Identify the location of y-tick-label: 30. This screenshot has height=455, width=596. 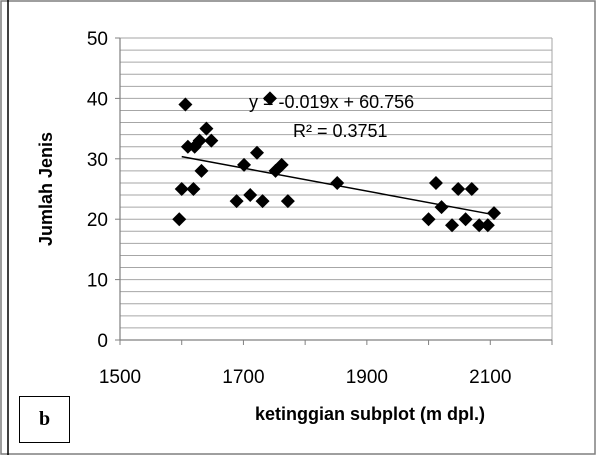
(97, 160).